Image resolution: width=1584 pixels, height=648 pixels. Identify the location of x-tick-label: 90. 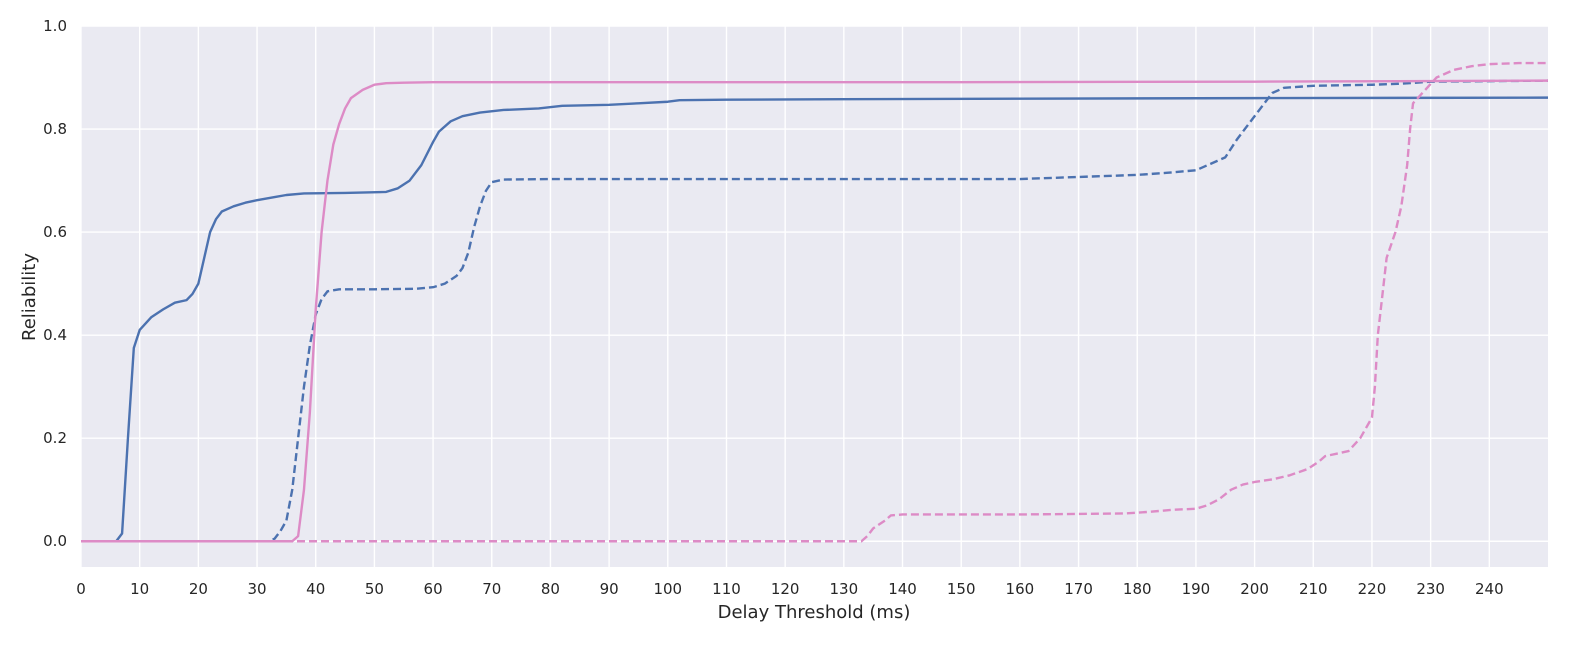
(609, 589).